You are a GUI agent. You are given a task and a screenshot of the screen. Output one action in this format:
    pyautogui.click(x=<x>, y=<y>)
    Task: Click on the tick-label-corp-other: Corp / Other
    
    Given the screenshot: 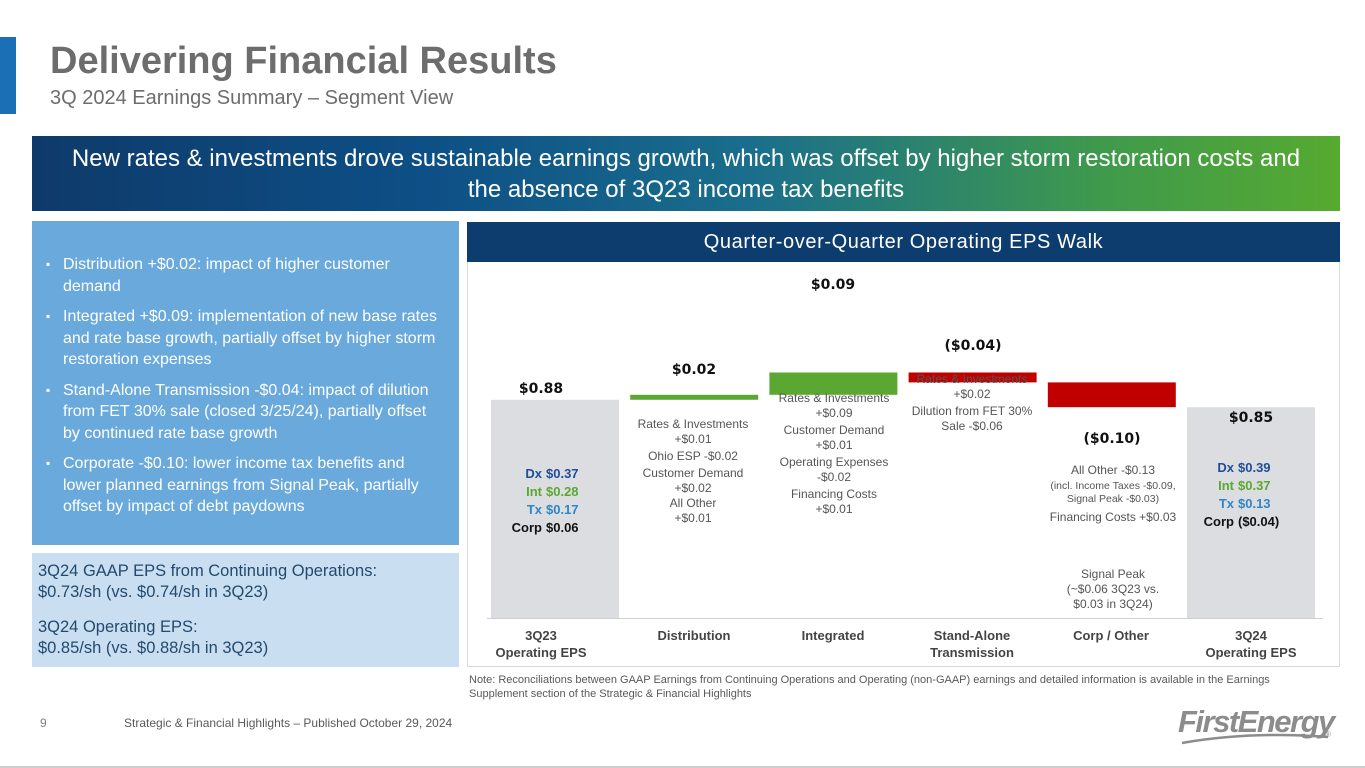 What is the action you would take?
    pyautogui.click(x=1111, y=635)
    